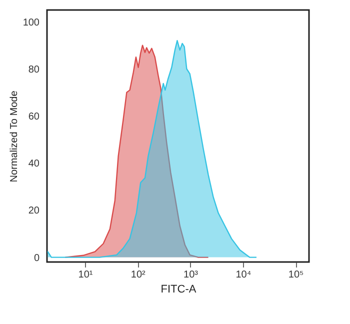 The image size is (350, 324). Describe the element at coordinates (178, 290) in the screenshot. I see `x-axis-title: FITC-A` at that location.